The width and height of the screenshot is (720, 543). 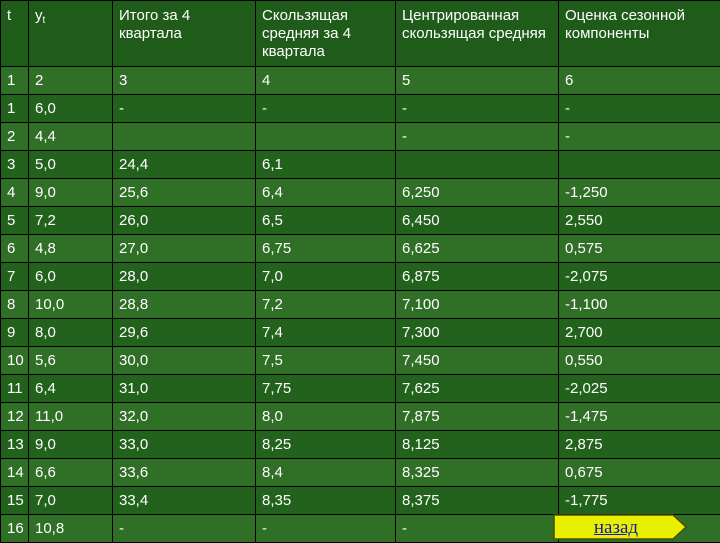 I want to click on cell-y: 8,0, so click(x=71, y=333).